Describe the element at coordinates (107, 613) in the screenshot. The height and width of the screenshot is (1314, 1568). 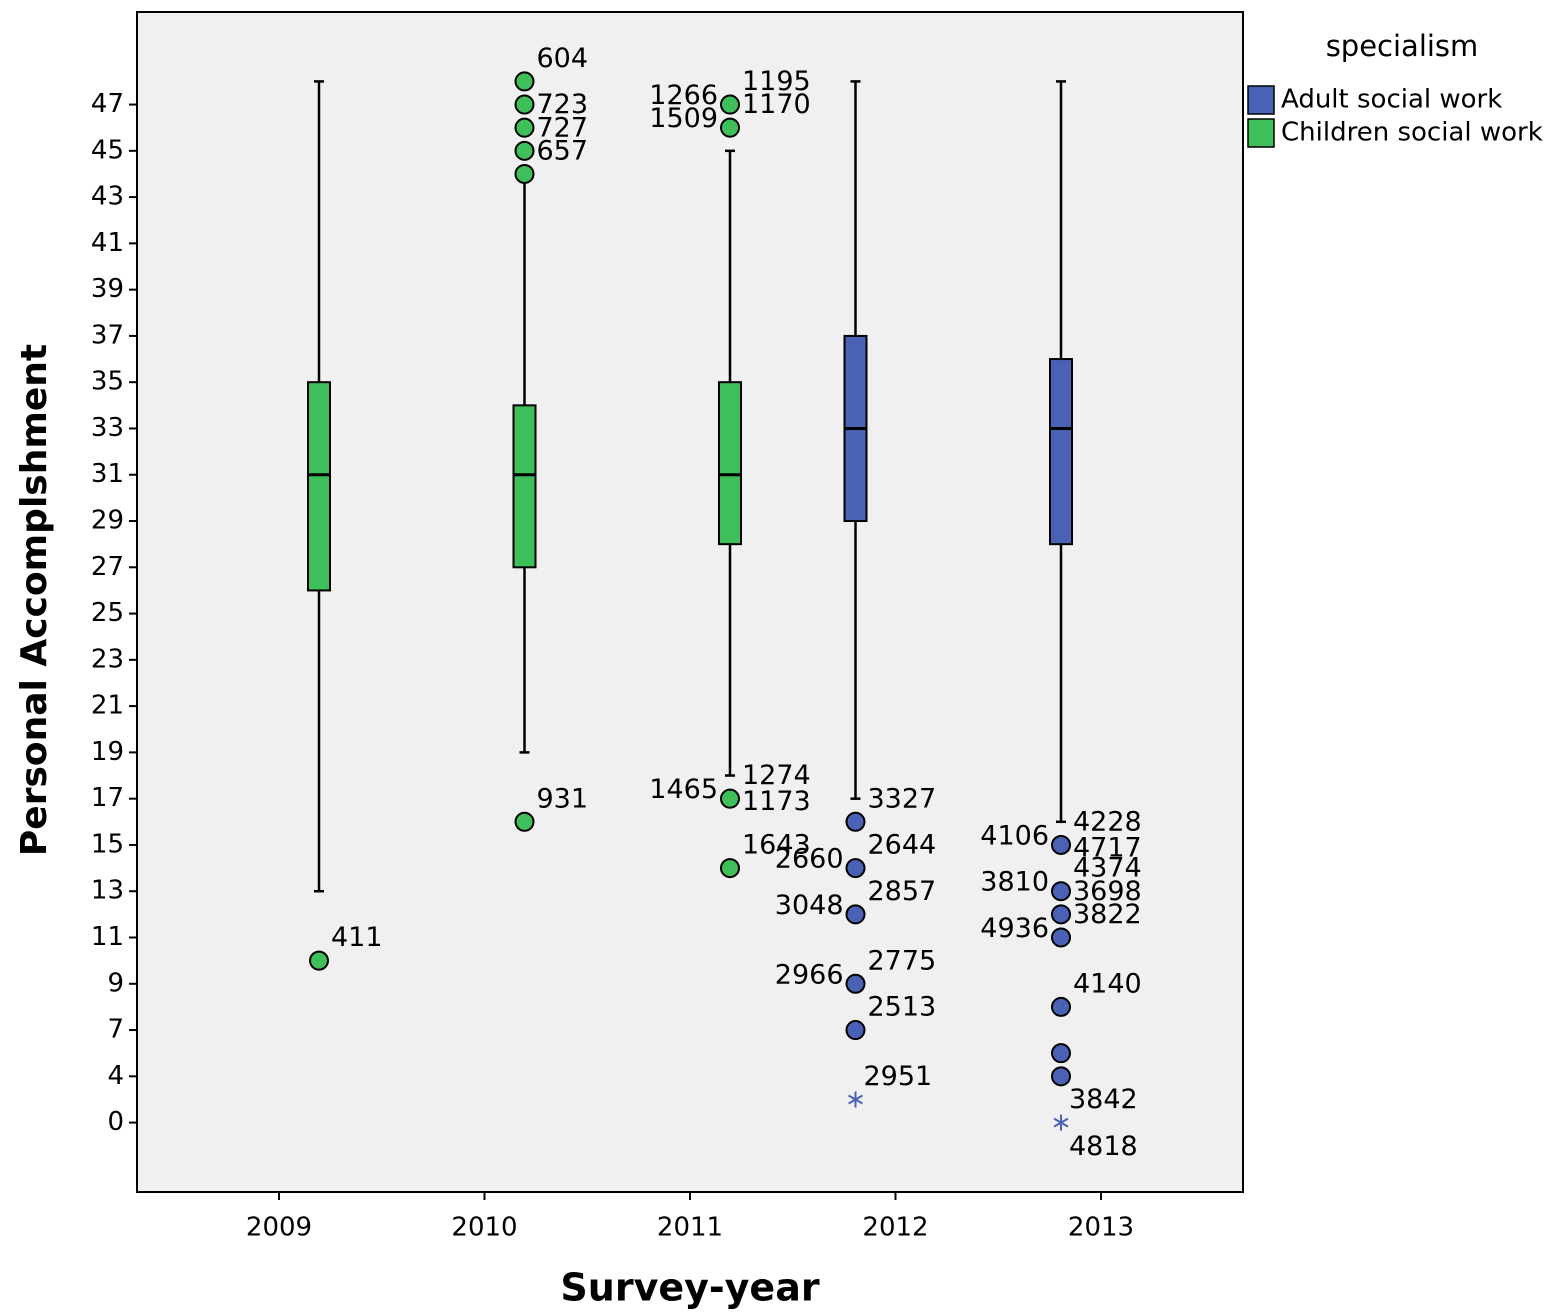
I see `y-tick-label: 25` at that location.